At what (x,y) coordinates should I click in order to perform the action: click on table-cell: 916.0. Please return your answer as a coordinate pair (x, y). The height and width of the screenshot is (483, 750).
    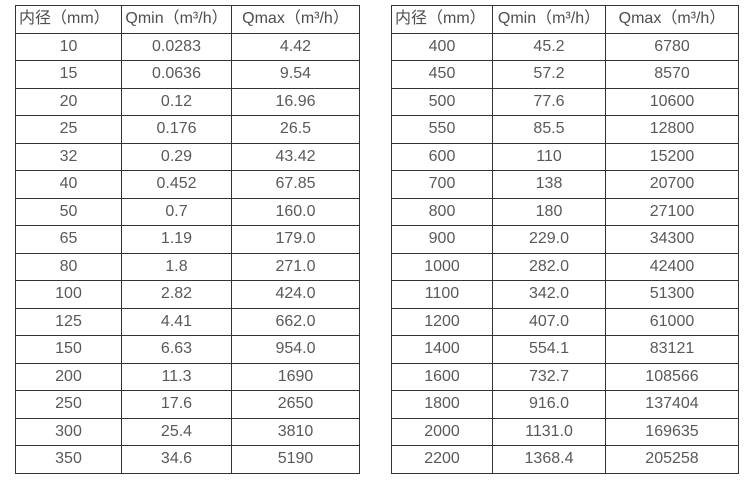
    Looking at the image, I should click on (549, 404).